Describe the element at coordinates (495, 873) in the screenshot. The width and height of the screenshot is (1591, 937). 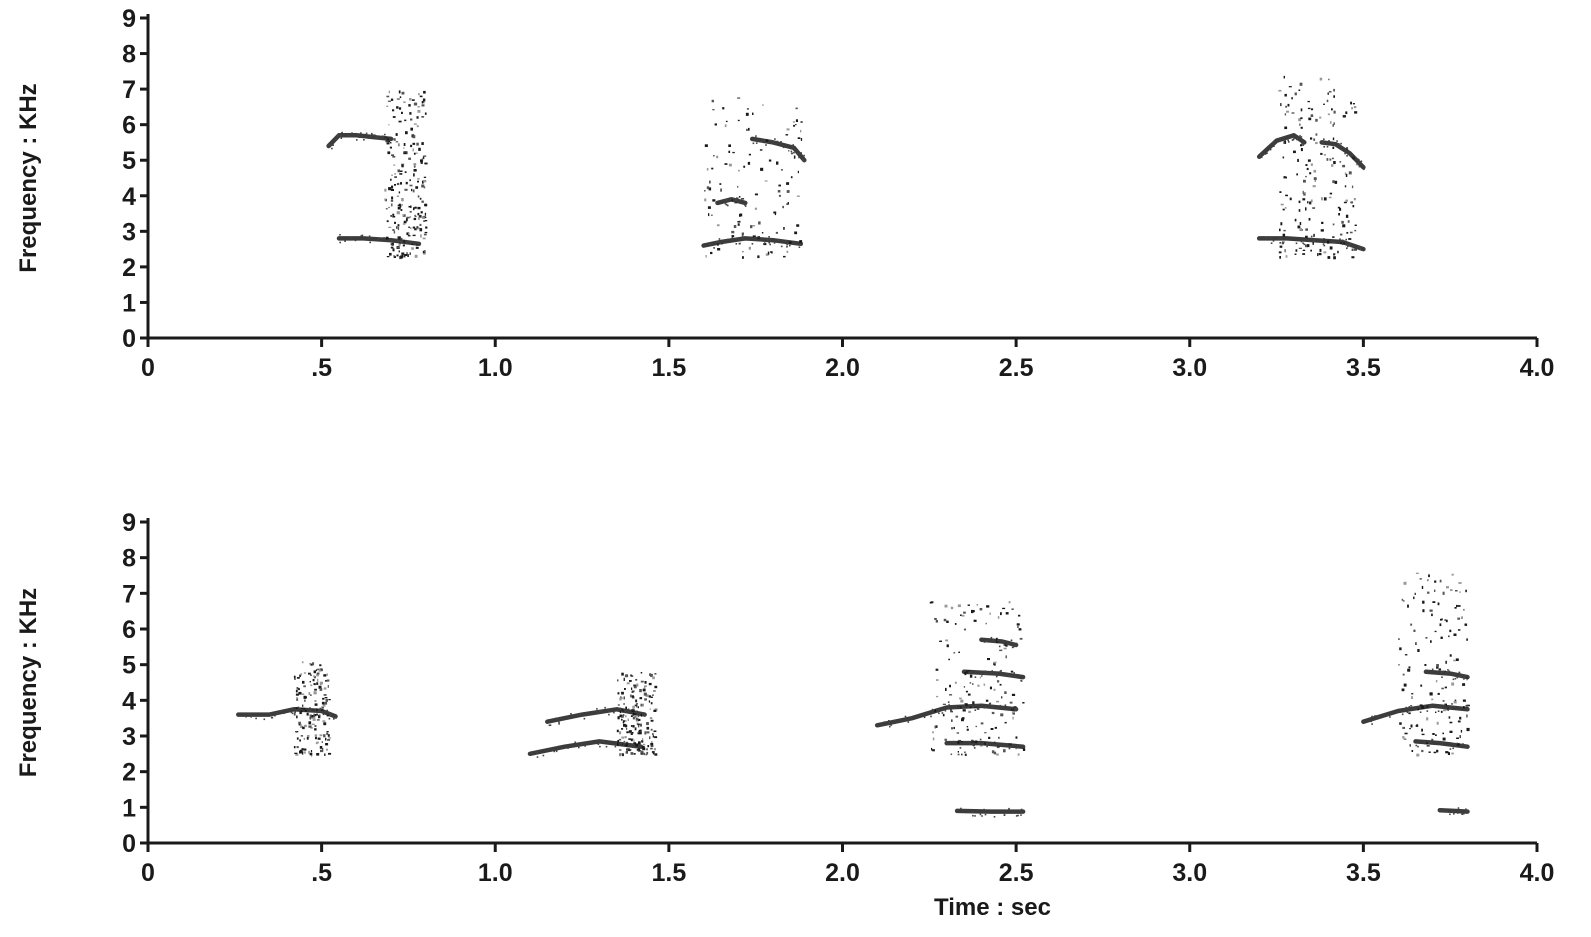
I see `x-tick-label: 1.0` at that location.